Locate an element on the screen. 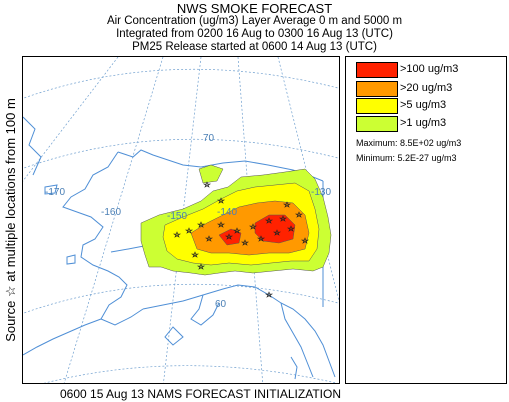 Image resolution: width=509 pixels, height=402 pixels. graticule-label-lon-170: -170 is located at coordinates (55, 192).